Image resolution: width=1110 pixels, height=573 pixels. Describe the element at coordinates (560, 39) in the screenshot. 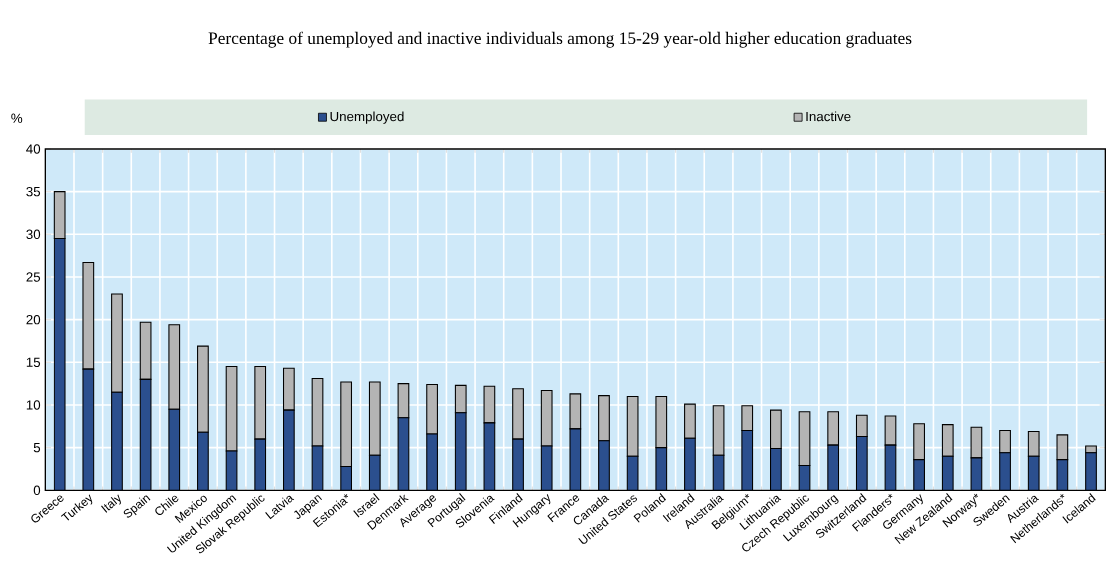

I see `chart-title: Percentage of unemployed and inactive individuals among 15-29 year-old higher education graduates` at that location.